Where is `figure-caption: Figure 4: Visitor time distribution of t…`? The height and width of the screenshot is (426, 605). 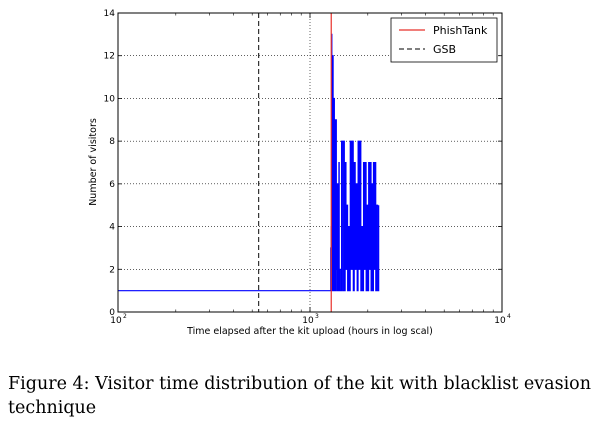
figure-caption: Figure 4: Visitor time distribution of t… is located at coordinates (299, 396).